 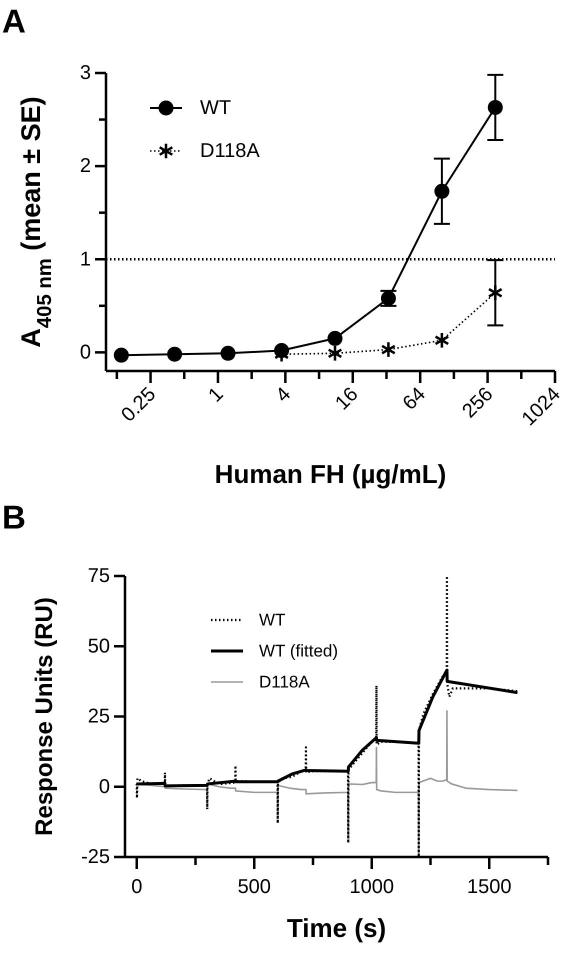 I want to click on x-tick-label: 1500, so click(x=489, y=887).